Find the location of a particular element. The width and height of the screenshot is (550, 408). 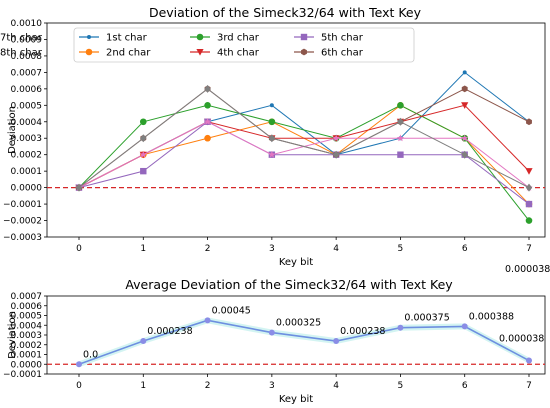

x-tick-label: 7 is located at coordinates (529, 386).